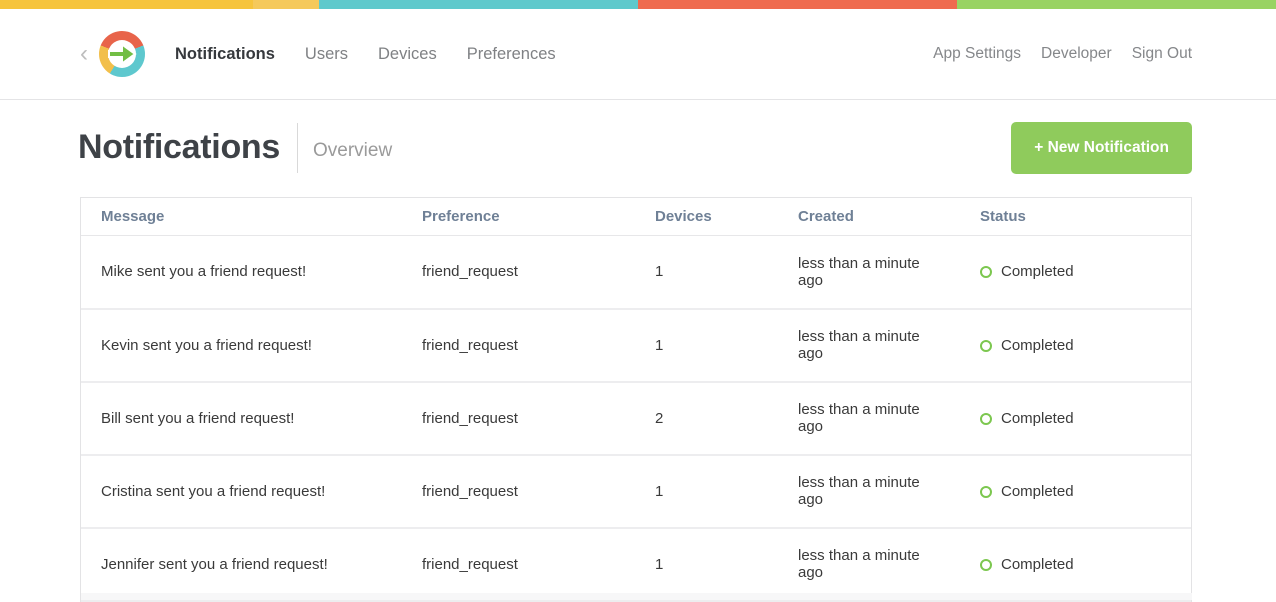 Image resolution: width=1276 pixels, height=602 pixels. What do you see at coordinates (241, 217) in the screenshot?
I see `column-header-message: Message` at bounding box center [241, 217].